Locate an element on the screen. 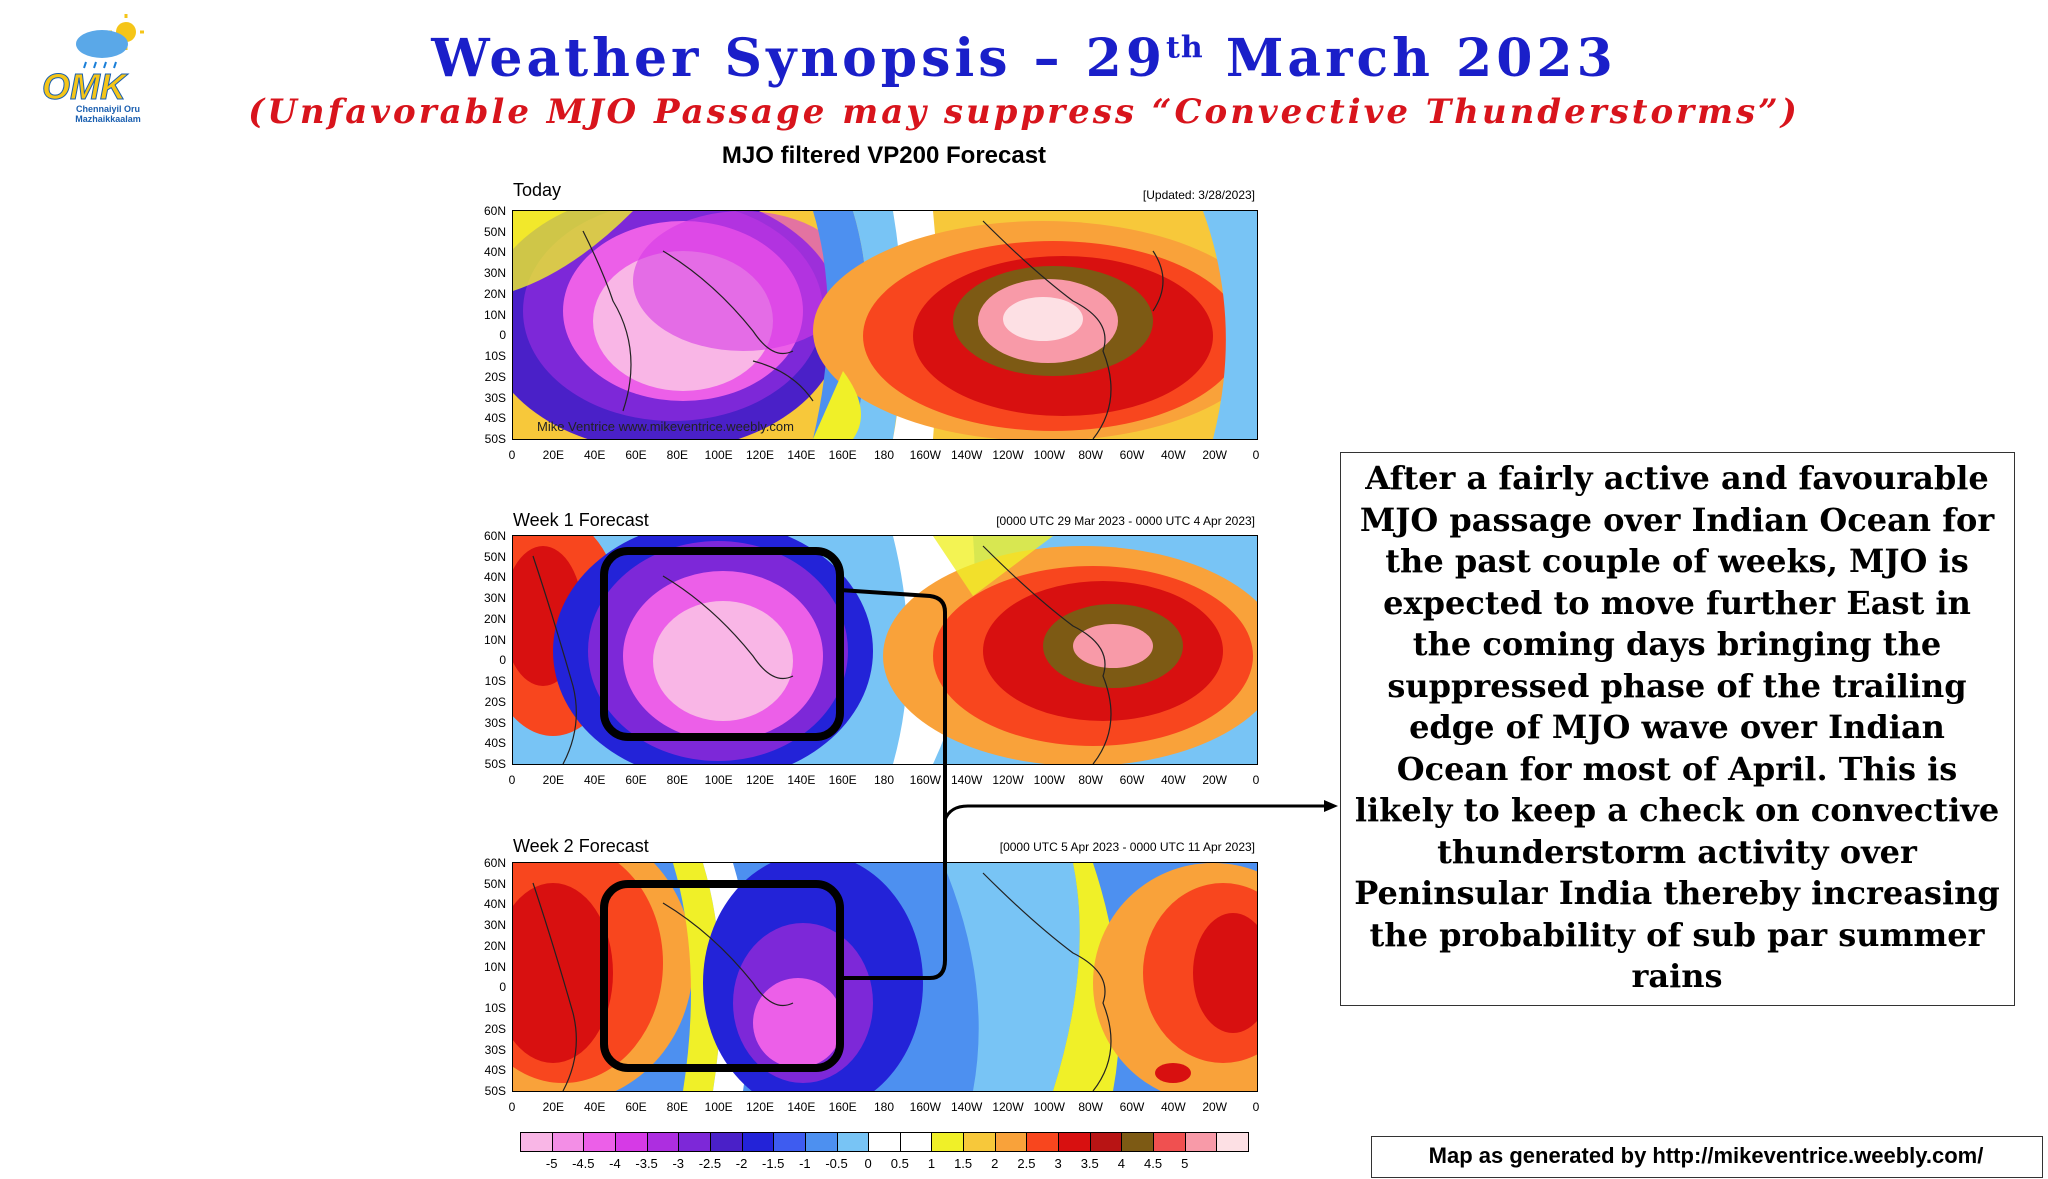 This screenshot has width=2048, height=1179. page-title: Weather Synopsis – 29th March 2023 is located at coordinates (1024, 58).